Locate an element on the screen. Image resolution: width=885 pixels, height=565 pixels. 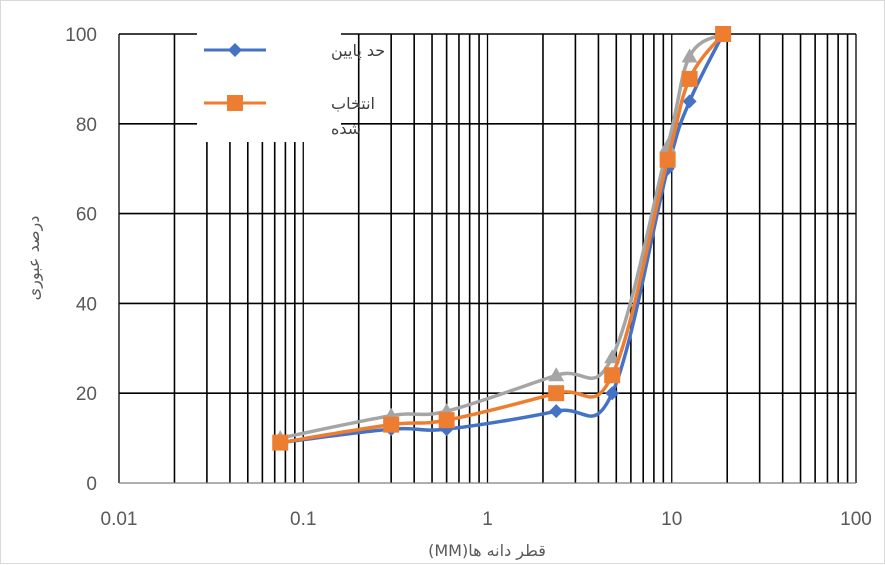
y-tick-label: 100 is located at coordinates (81, 35).